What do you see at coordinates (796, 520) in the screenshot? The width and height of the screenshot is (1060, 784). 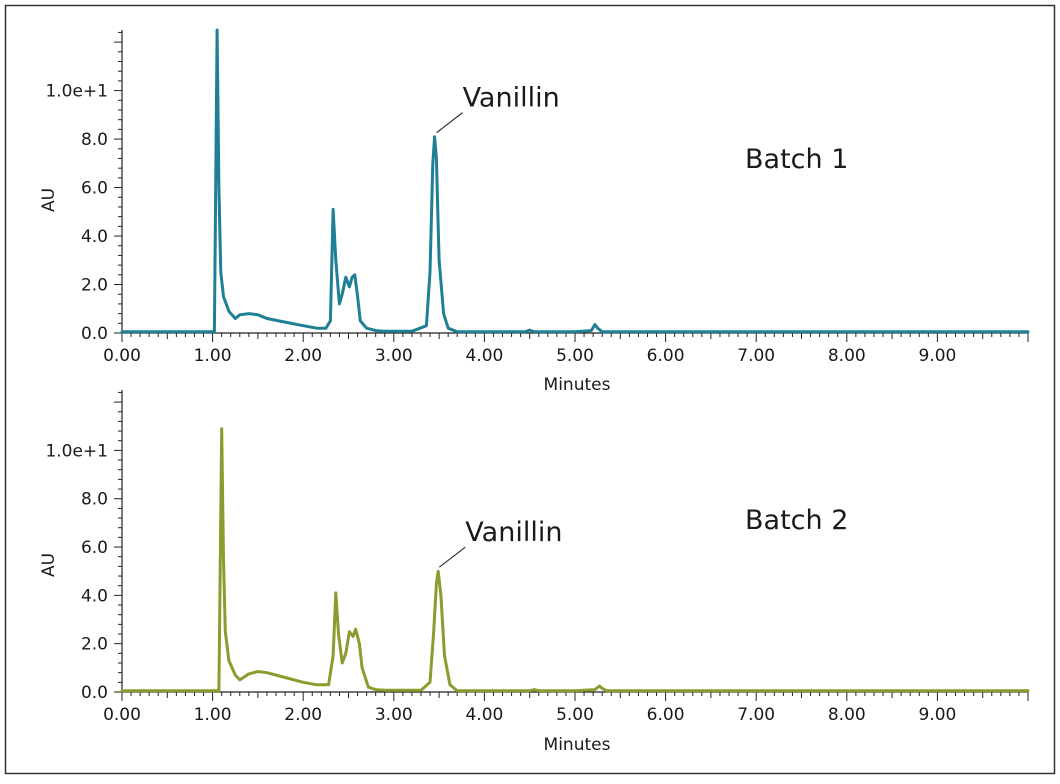 I see `batch-label: Batch 2` at bounding box center [796, 520].